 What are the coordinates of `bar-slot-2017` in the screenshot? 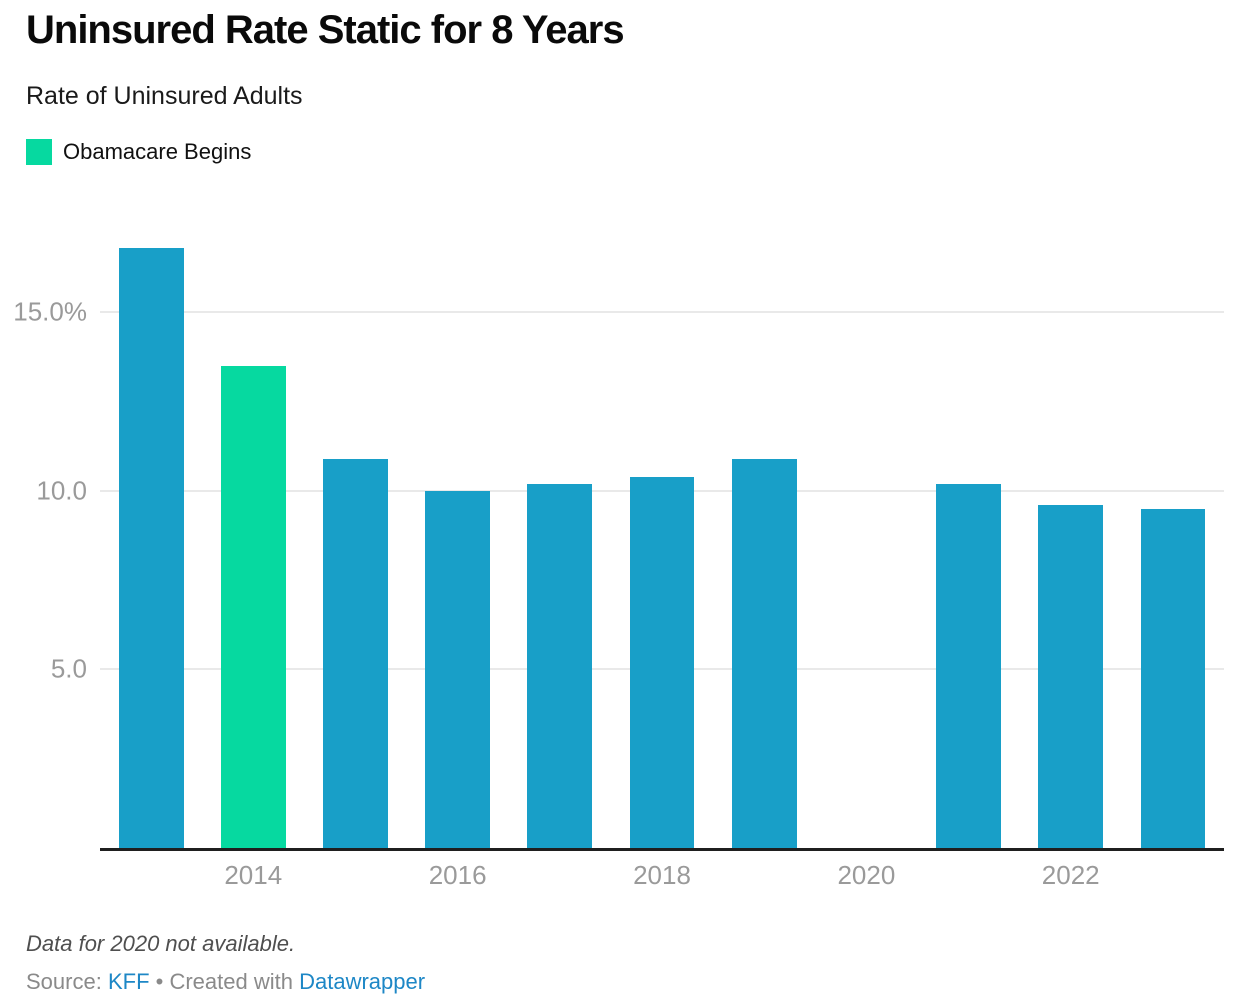 It's located at (560, 534).